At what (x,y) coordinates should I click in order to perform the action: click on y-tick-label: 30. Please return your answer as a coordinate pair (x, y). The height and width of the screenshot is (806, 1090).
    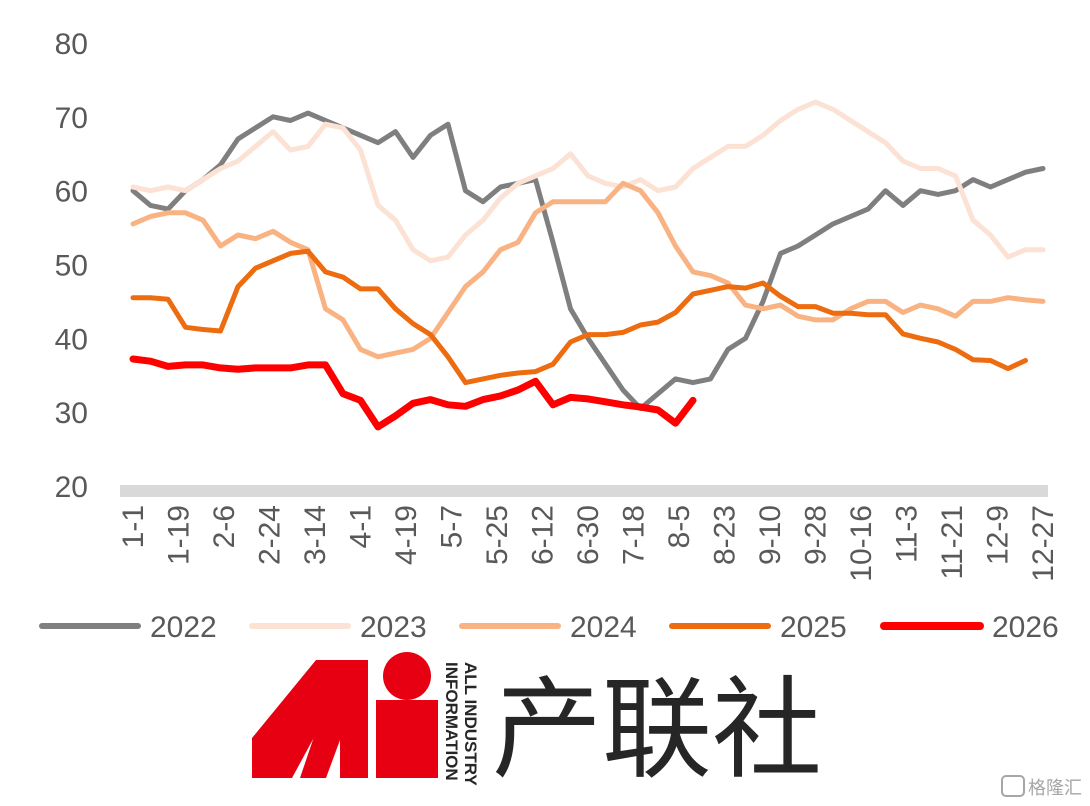
    Looking at the image, I should click on (71, 413).